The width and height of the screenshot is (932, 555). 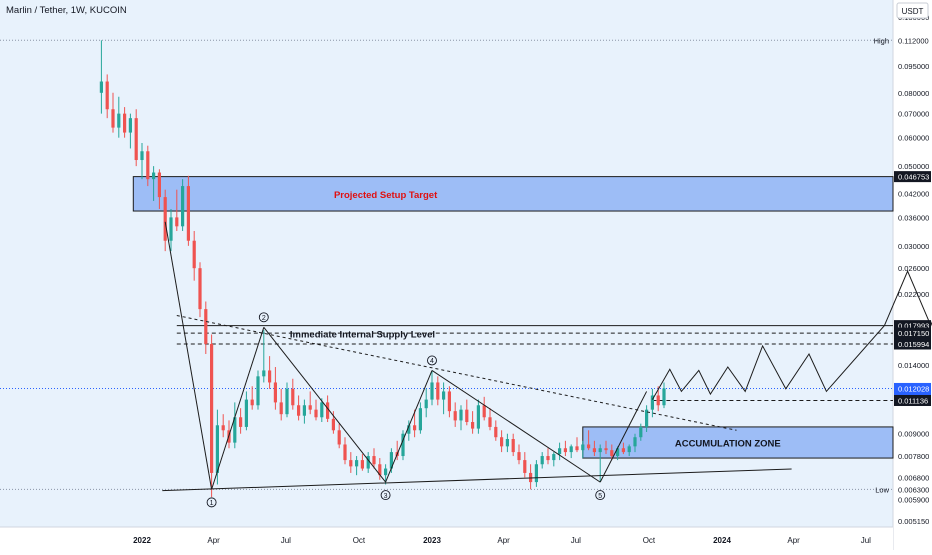 I want to click on price-tick-label: 0.036000, so click(x=913, y=217).